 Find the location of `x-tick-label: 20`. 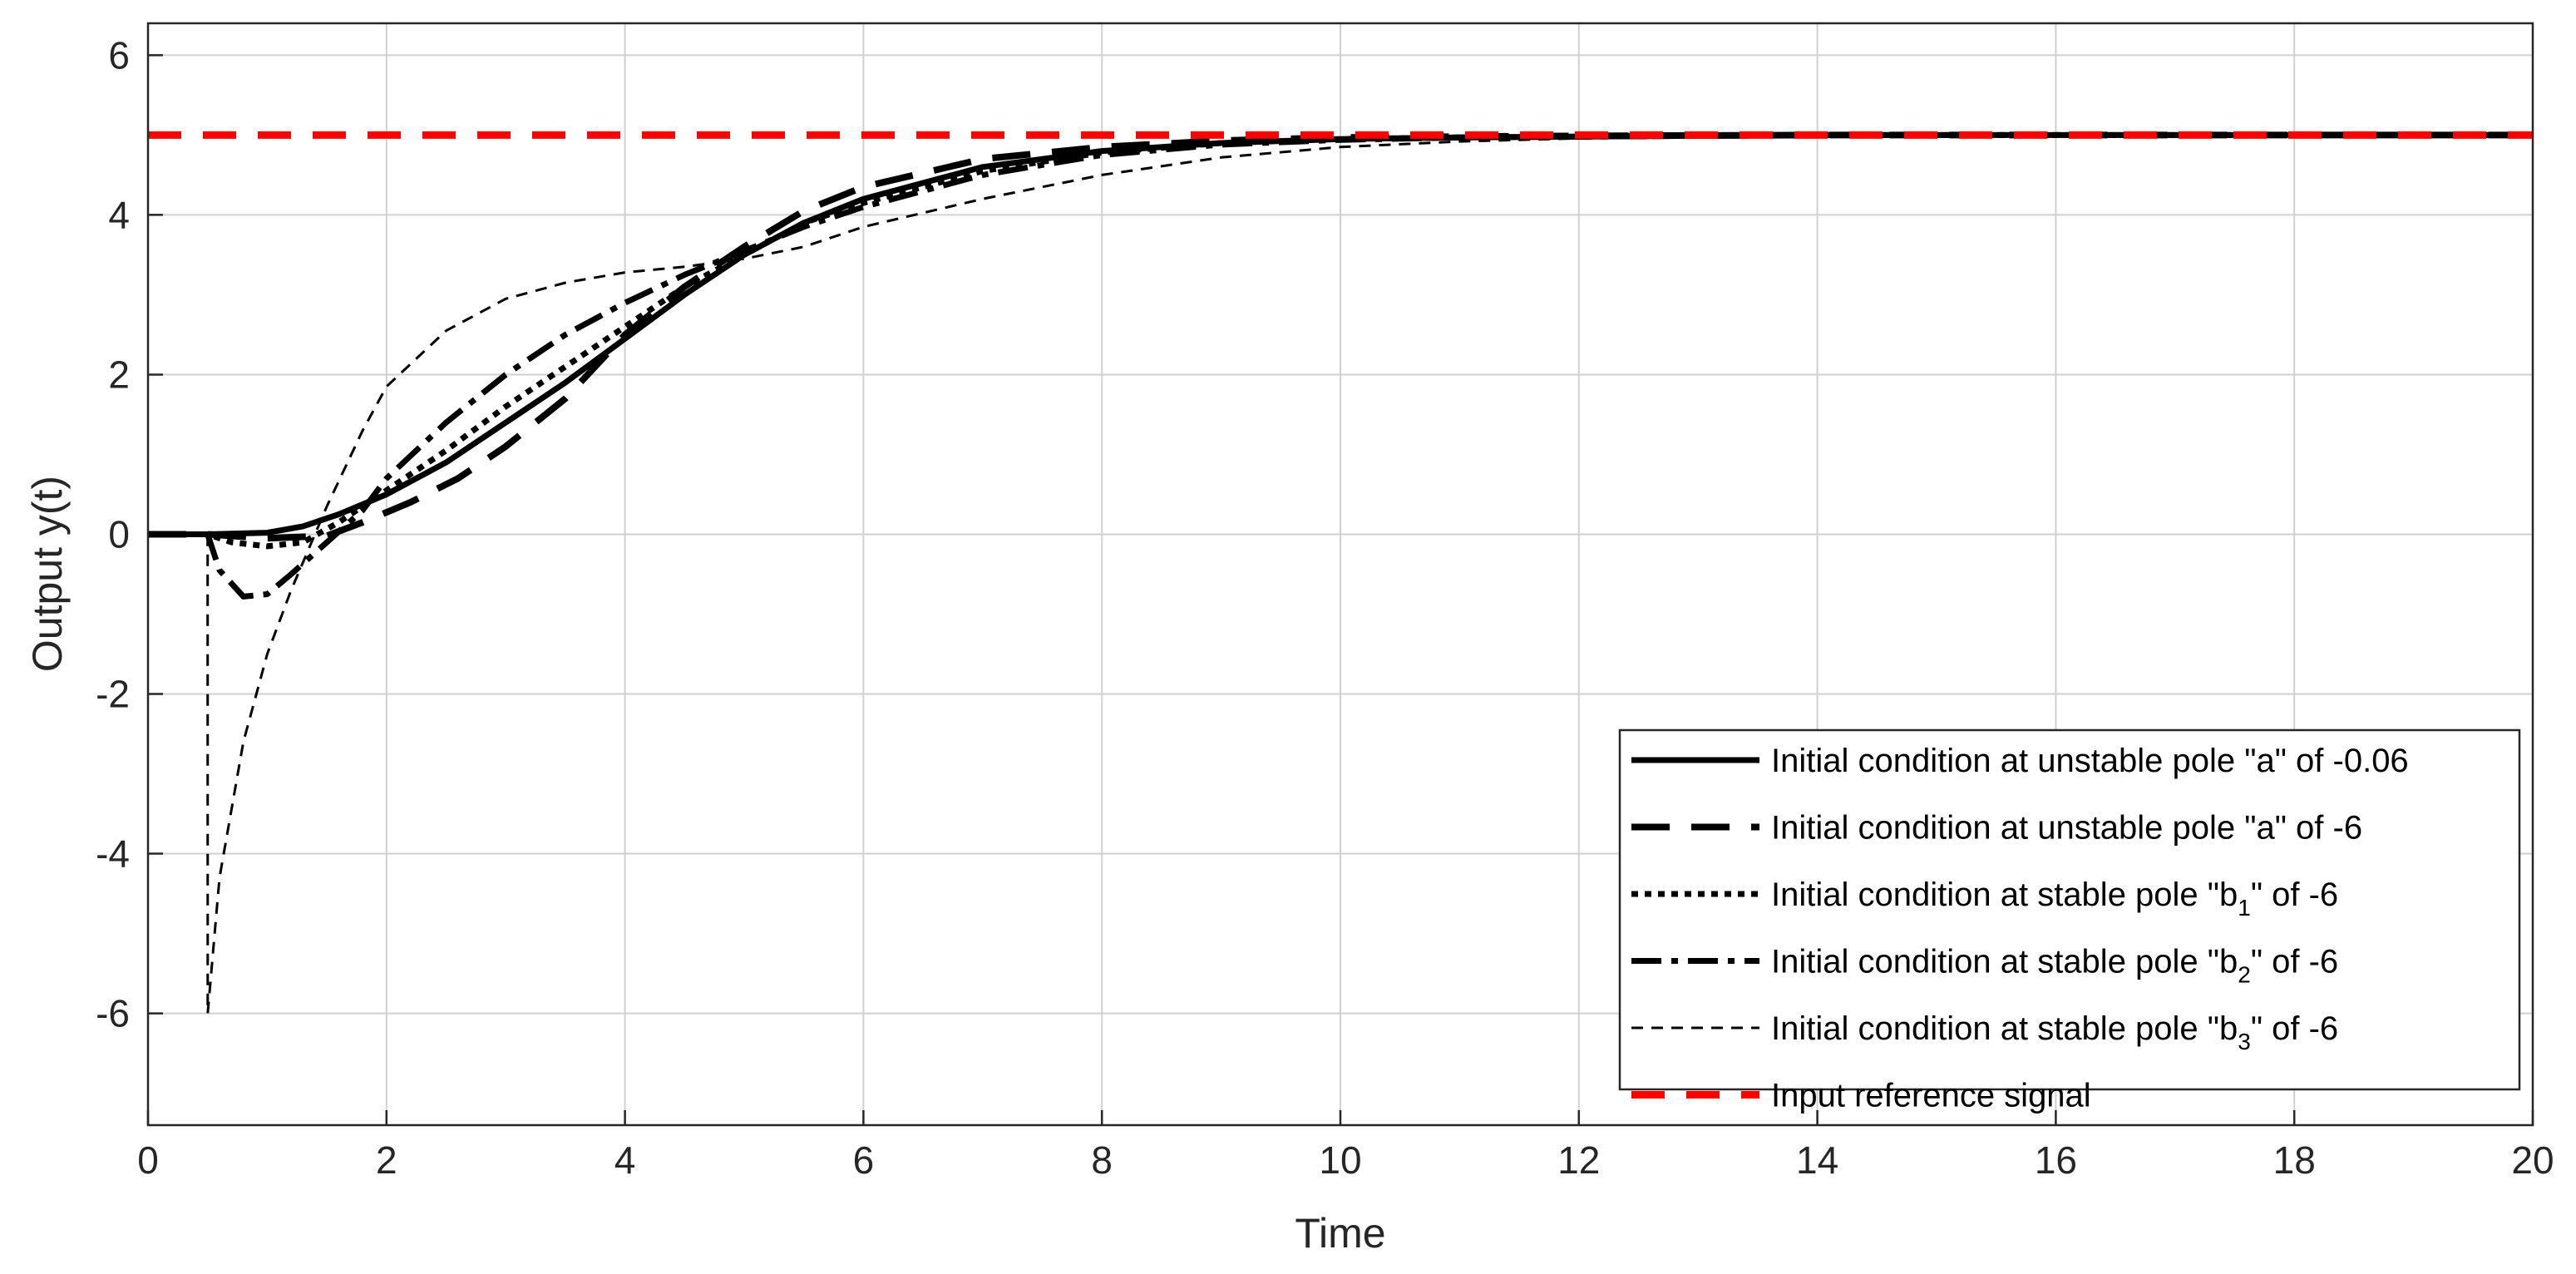

x-tick-label: 20 is located at coordinates (2532, 1160).